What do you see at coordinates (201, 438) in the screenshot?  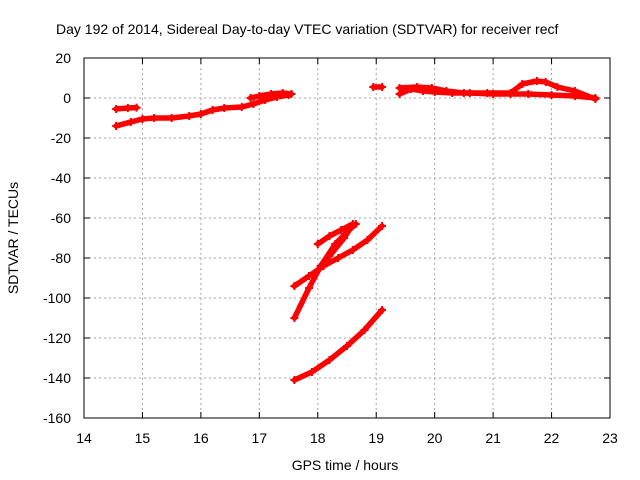 I see `x-tick-label: 16` at bounding box center [201, 438].